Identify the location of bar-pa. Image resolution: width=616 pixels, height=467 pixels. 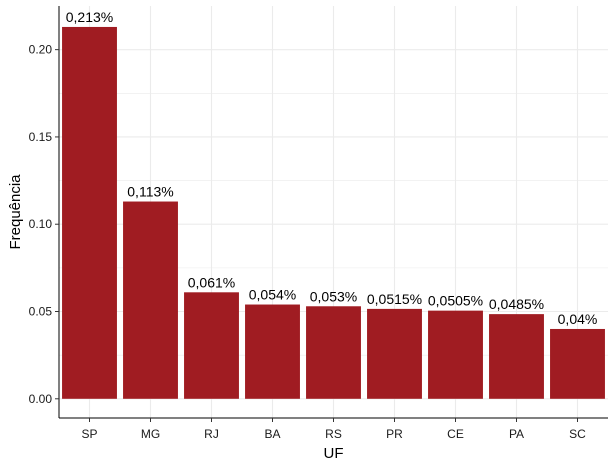
(516, 356).